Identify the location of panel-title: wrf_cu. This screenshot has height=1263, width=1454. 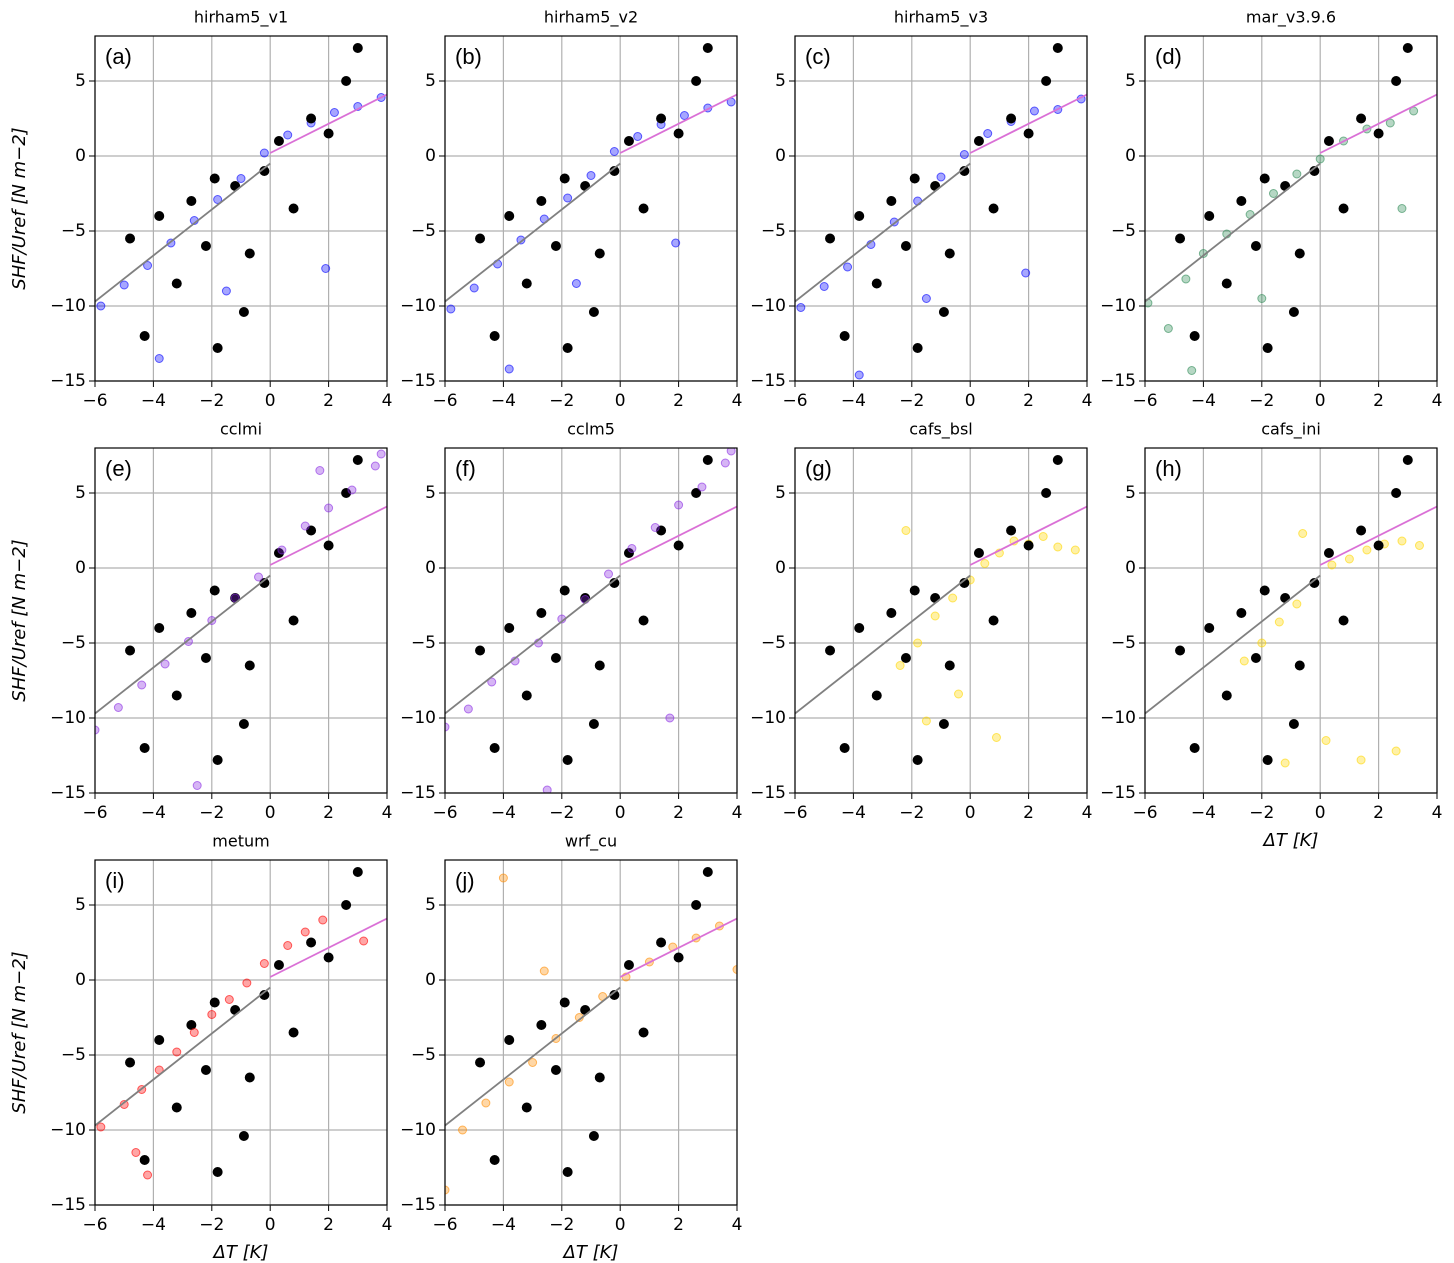
(591, 842).